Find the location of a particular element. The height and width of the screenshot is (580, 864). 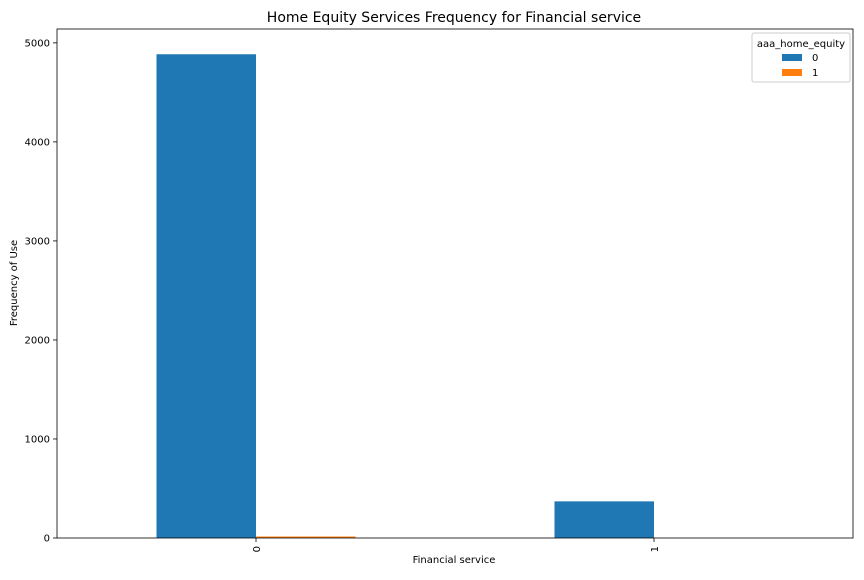

y-tick-label-4000: 4000 is located at coordinates (37, 142).